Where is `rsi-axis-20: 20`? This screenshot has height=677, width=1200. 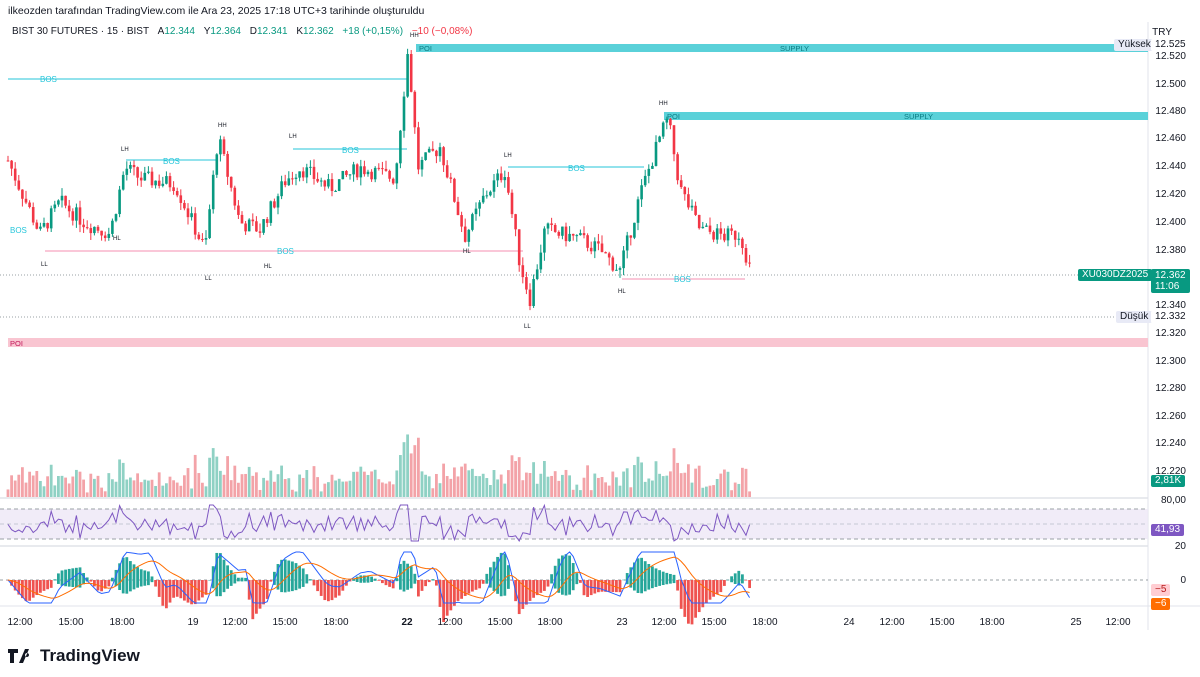 rsi-axis-20: 20 is located at coordinates (1180, 546).